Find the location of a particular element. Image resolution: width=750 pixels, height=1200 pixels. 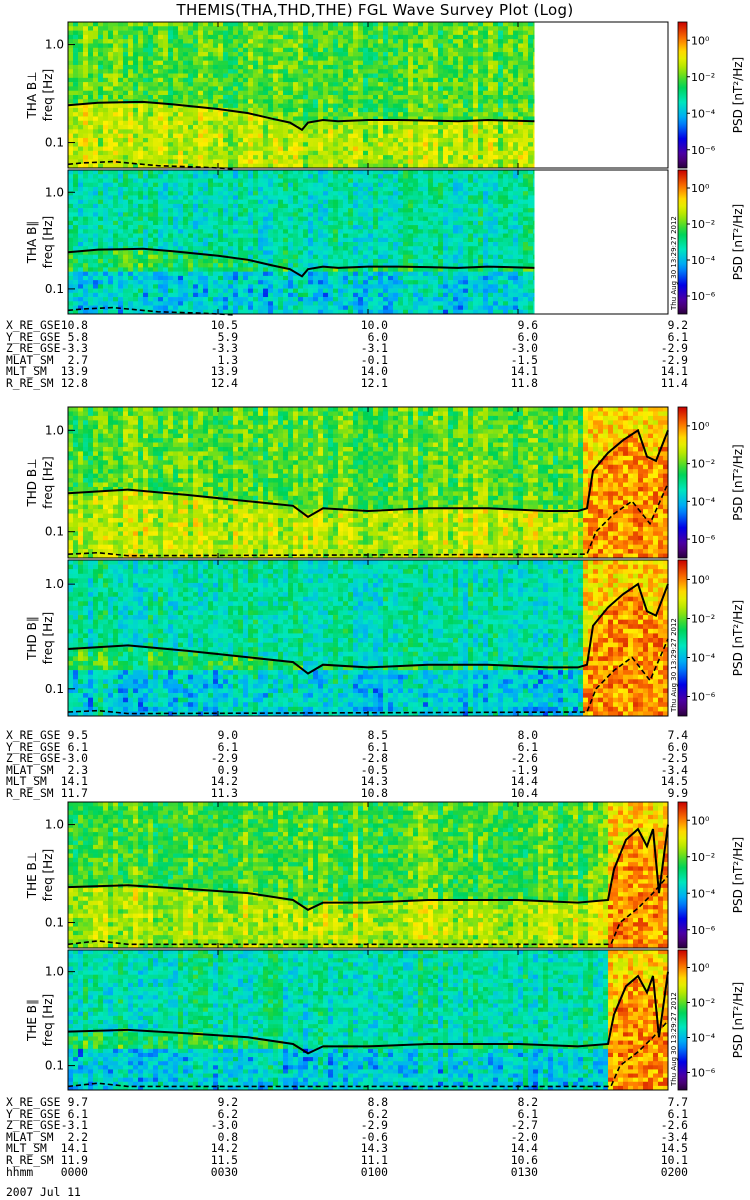

ephemeris-value: 9.0 is located at coordinates (208, 736).